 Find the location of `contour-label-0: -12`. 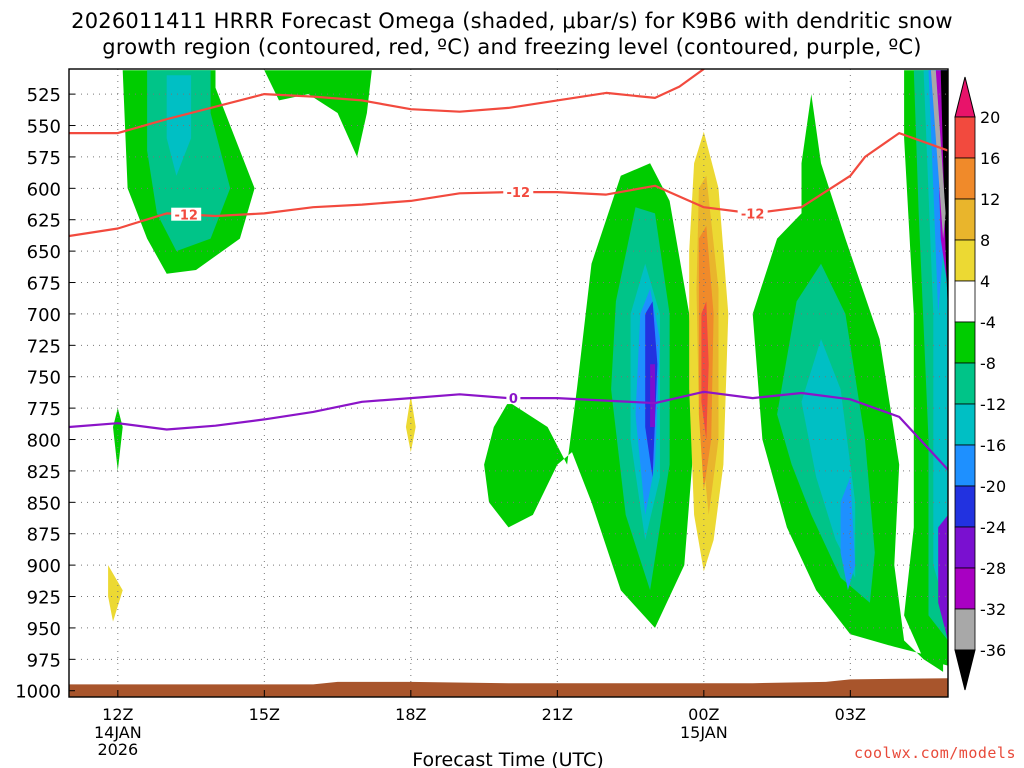

contour-label-0: -12 is located at coordinates (186, 216).